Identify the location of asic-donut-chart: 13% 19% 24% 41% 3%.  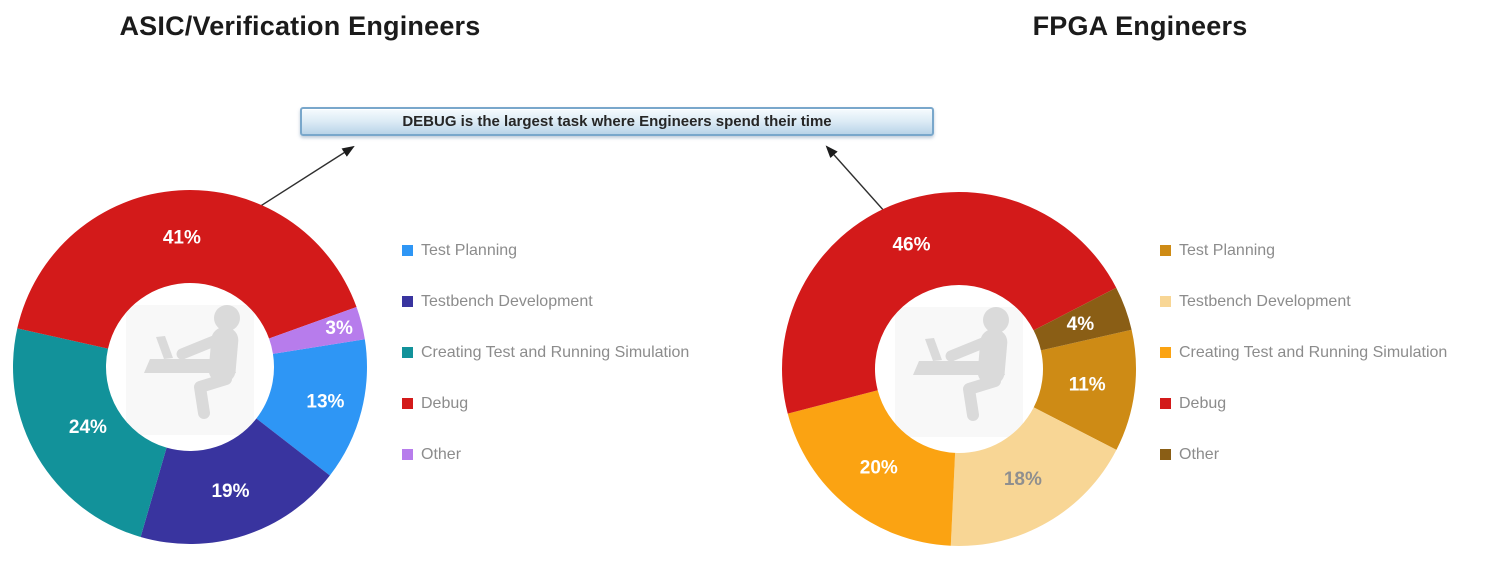
(190, 367).